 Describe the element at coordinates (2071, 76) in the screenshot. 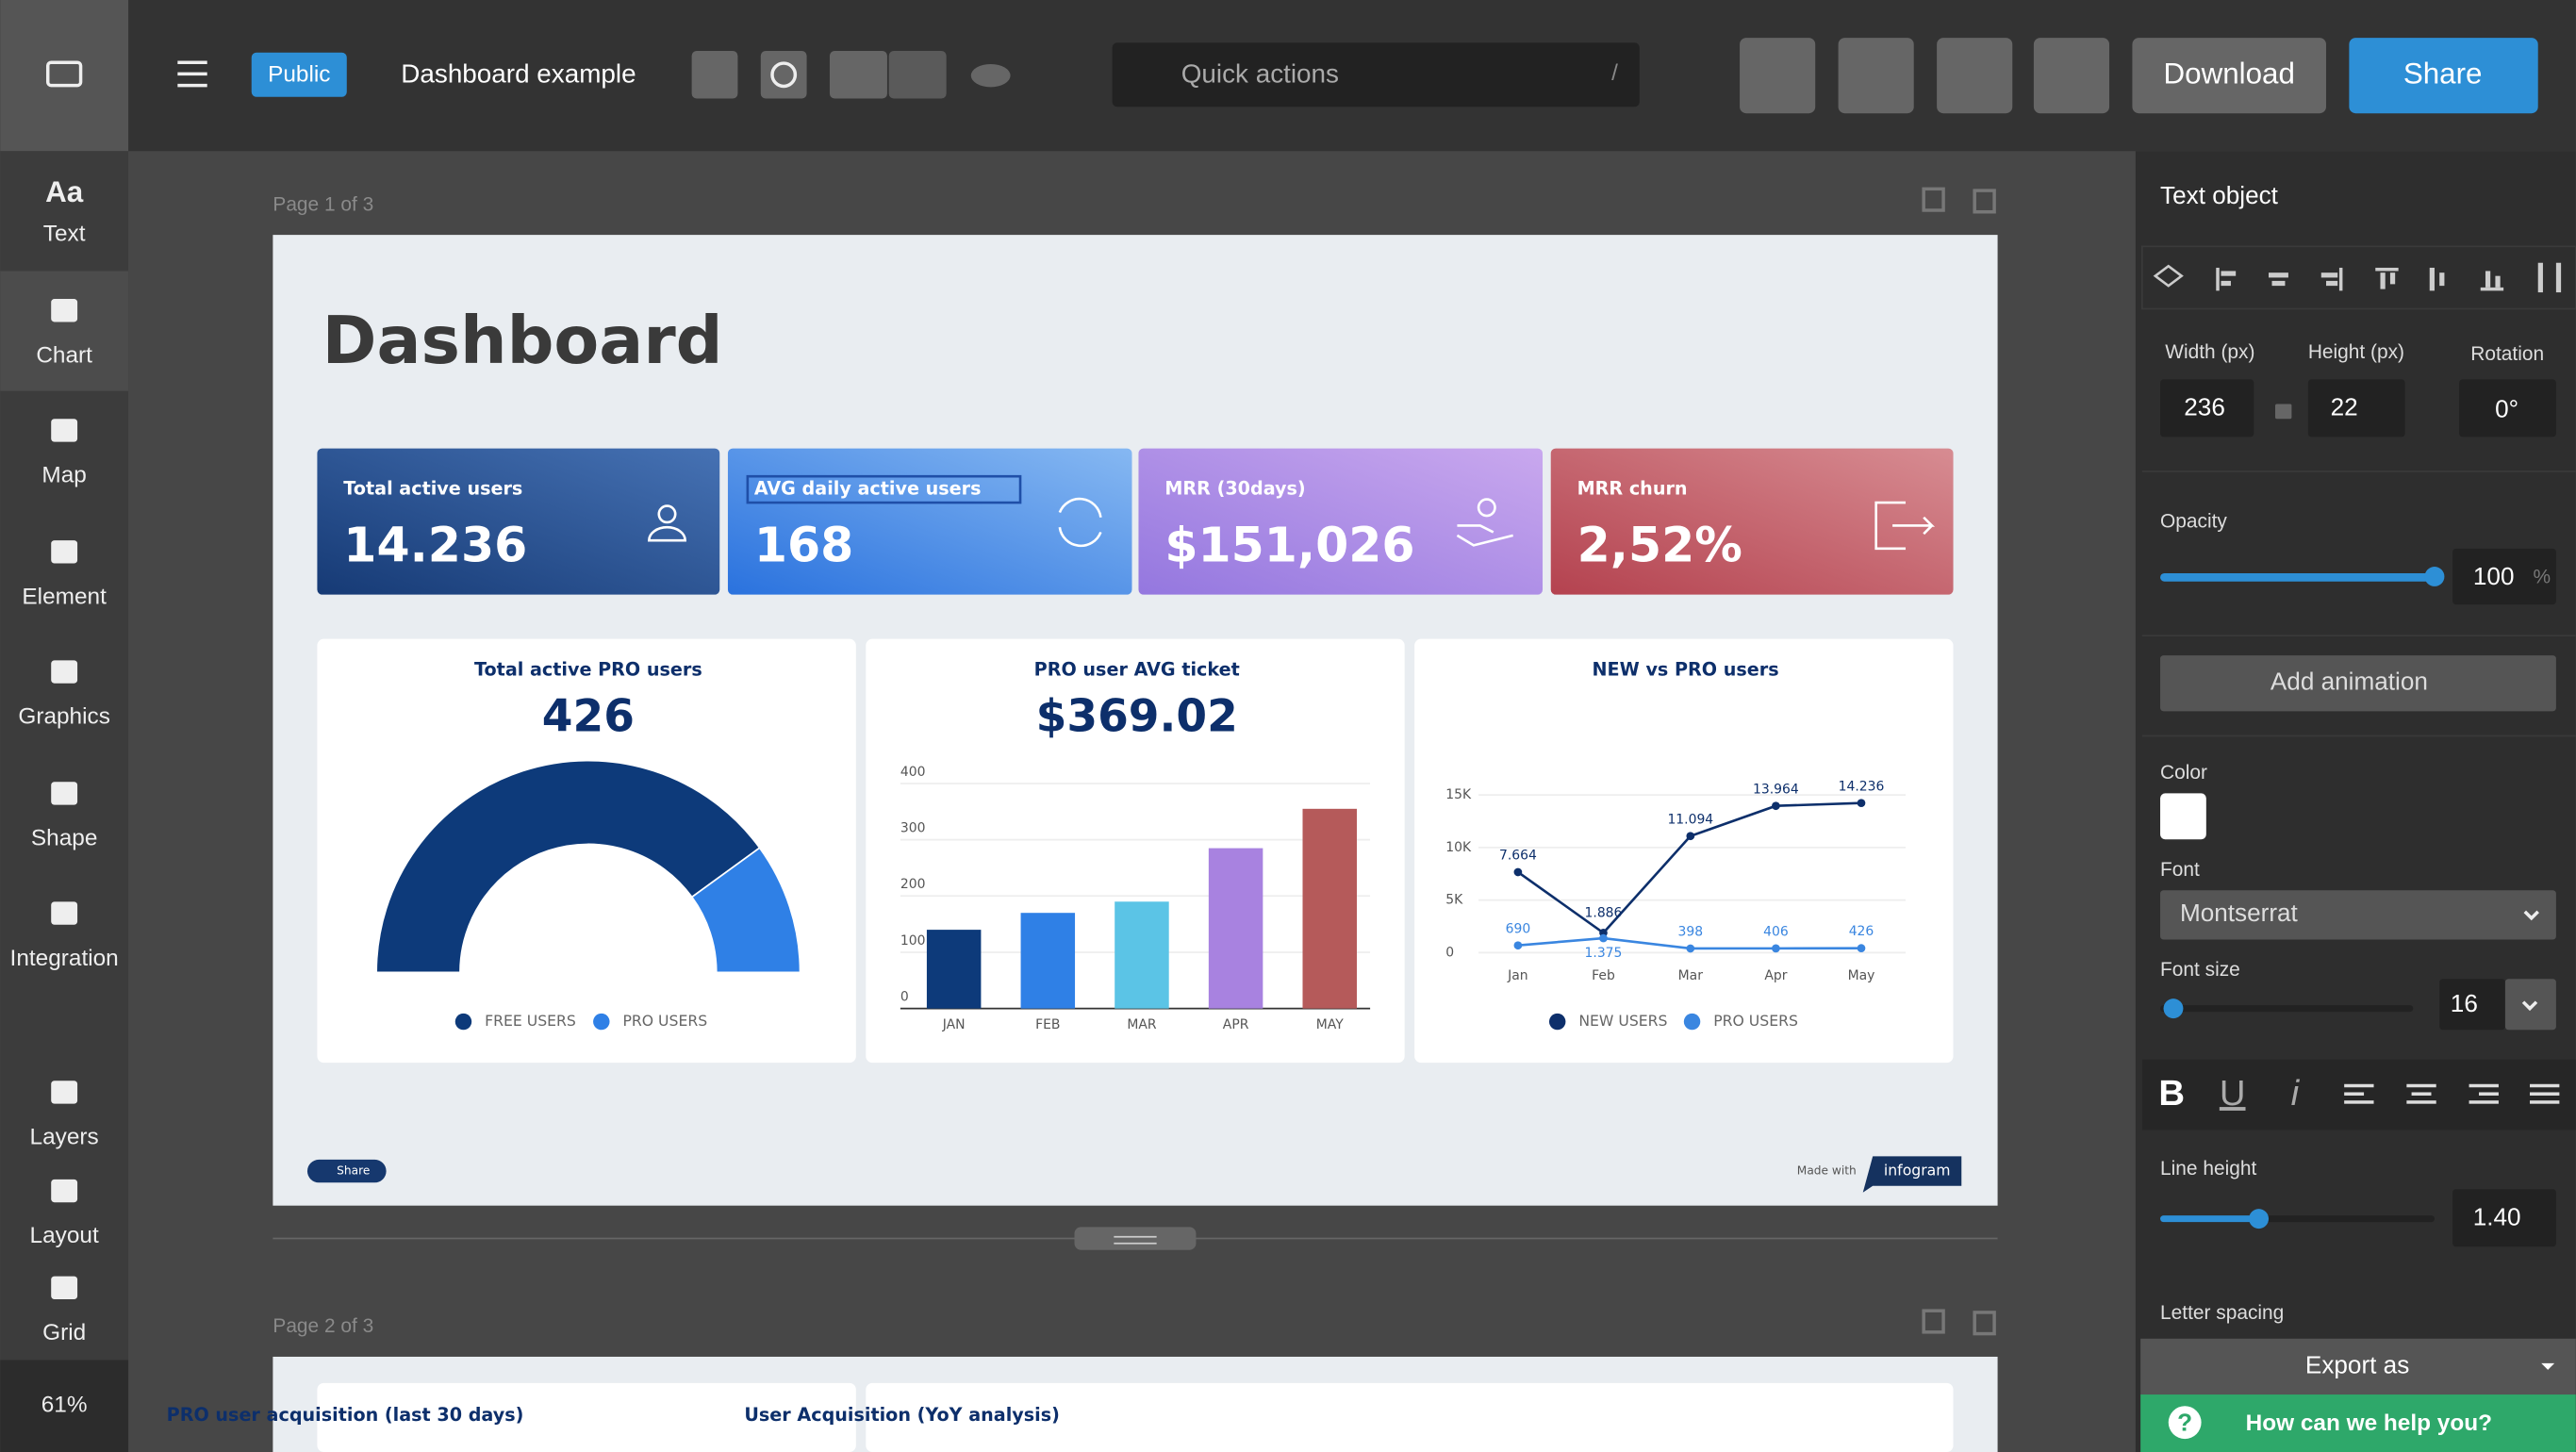

I see `collab-button` at that location.